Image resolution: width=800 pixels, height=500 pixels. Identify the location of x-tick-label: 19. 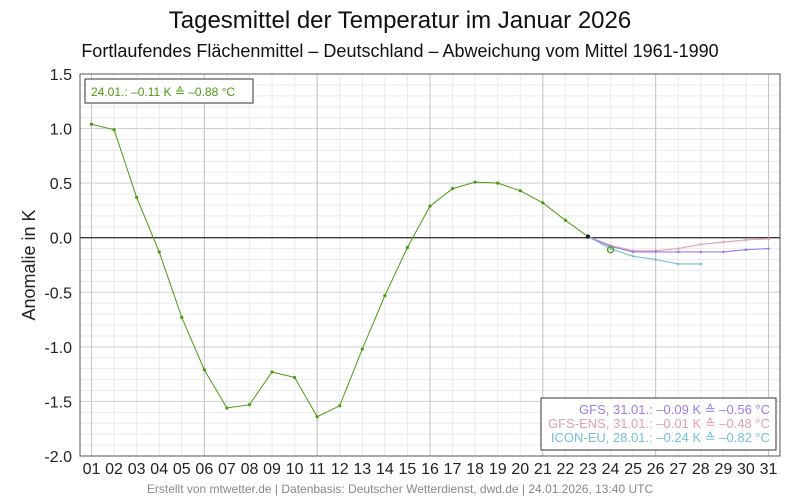
(498, 469).